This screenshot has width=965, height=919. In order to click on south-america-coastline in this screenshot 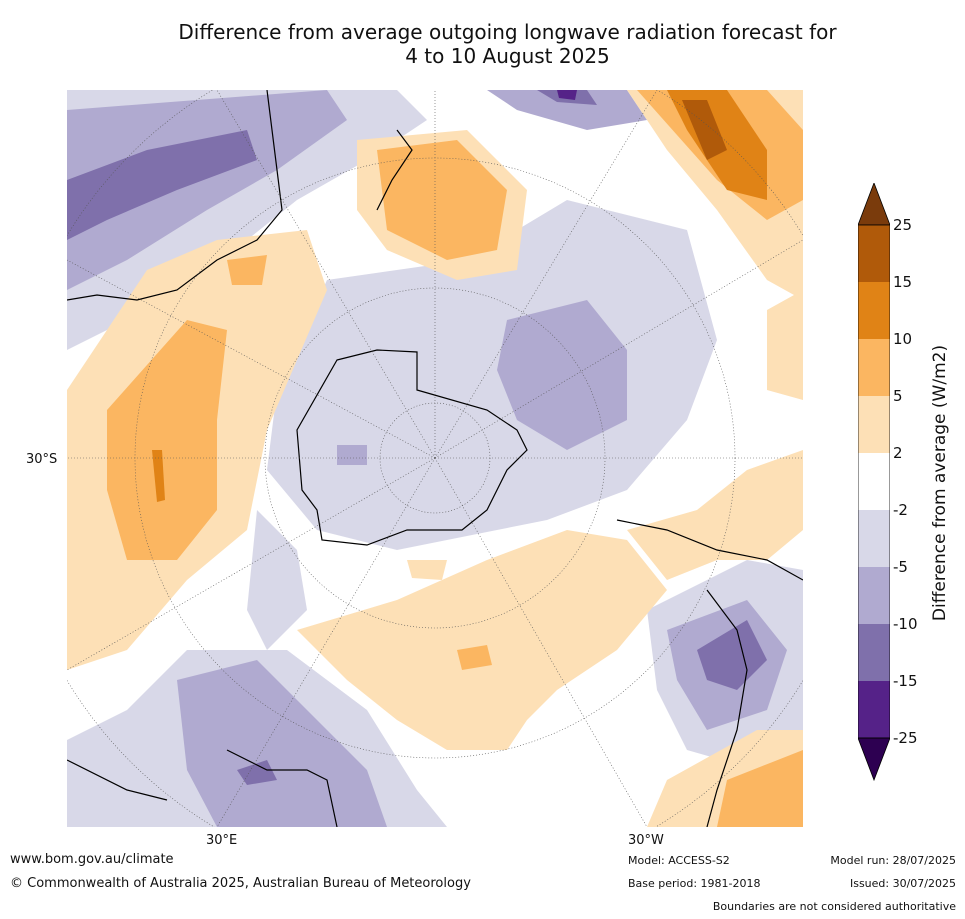, I will do `click(709, 550)`.